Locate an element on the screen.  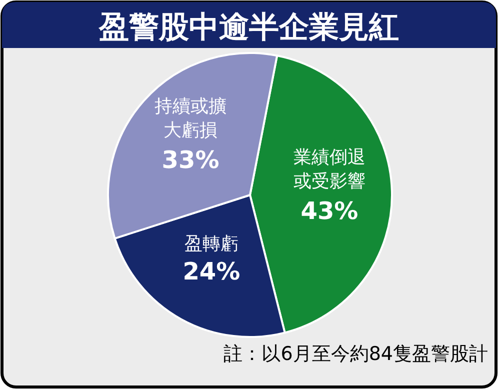
slice-label: 業績倒退或受影響 is located at coordinates (329, 169).